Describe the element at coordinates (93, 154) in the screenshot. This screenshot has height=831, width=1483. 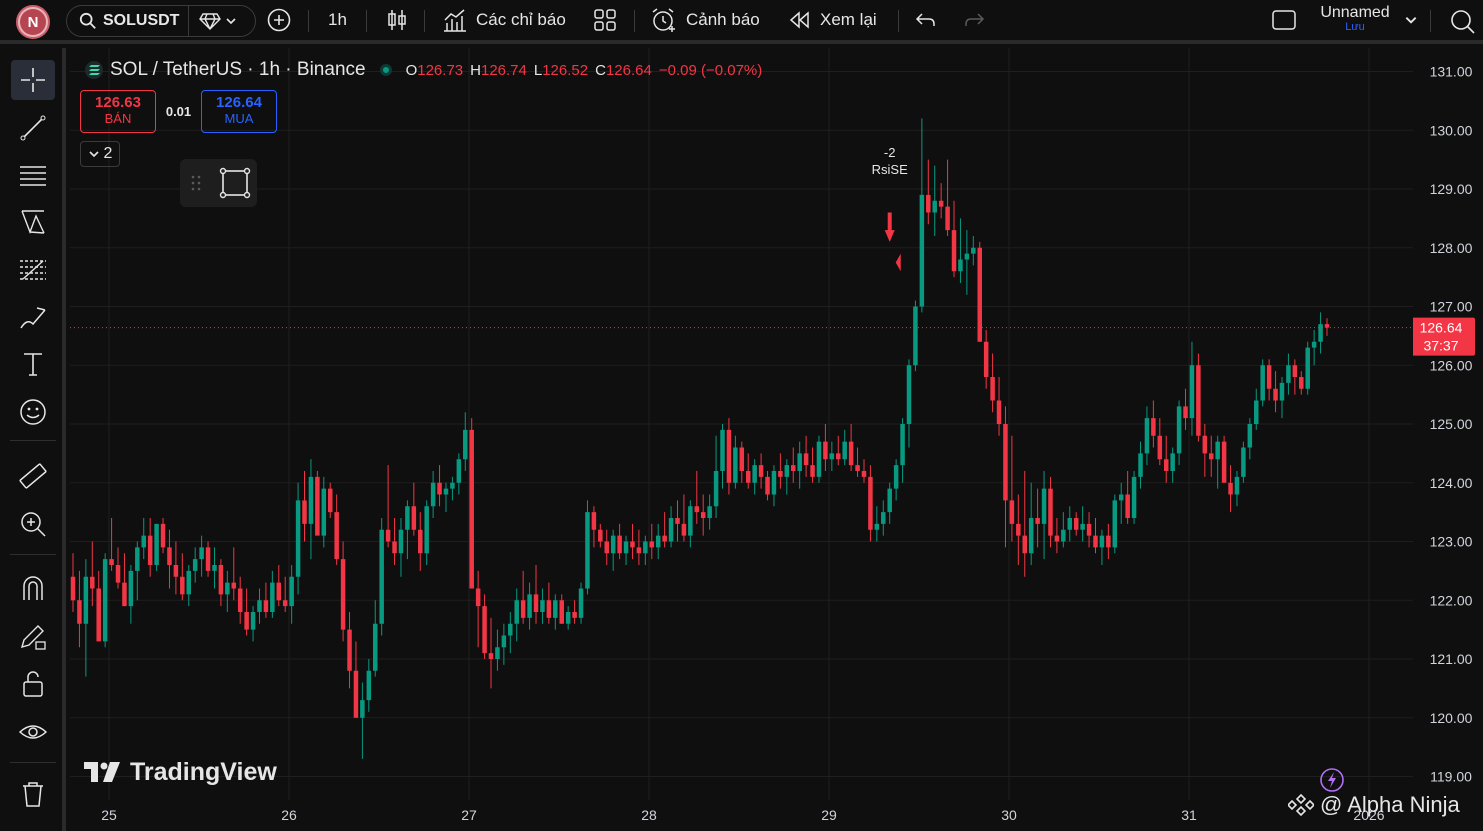
I see `chevron-down-icon` at that location.